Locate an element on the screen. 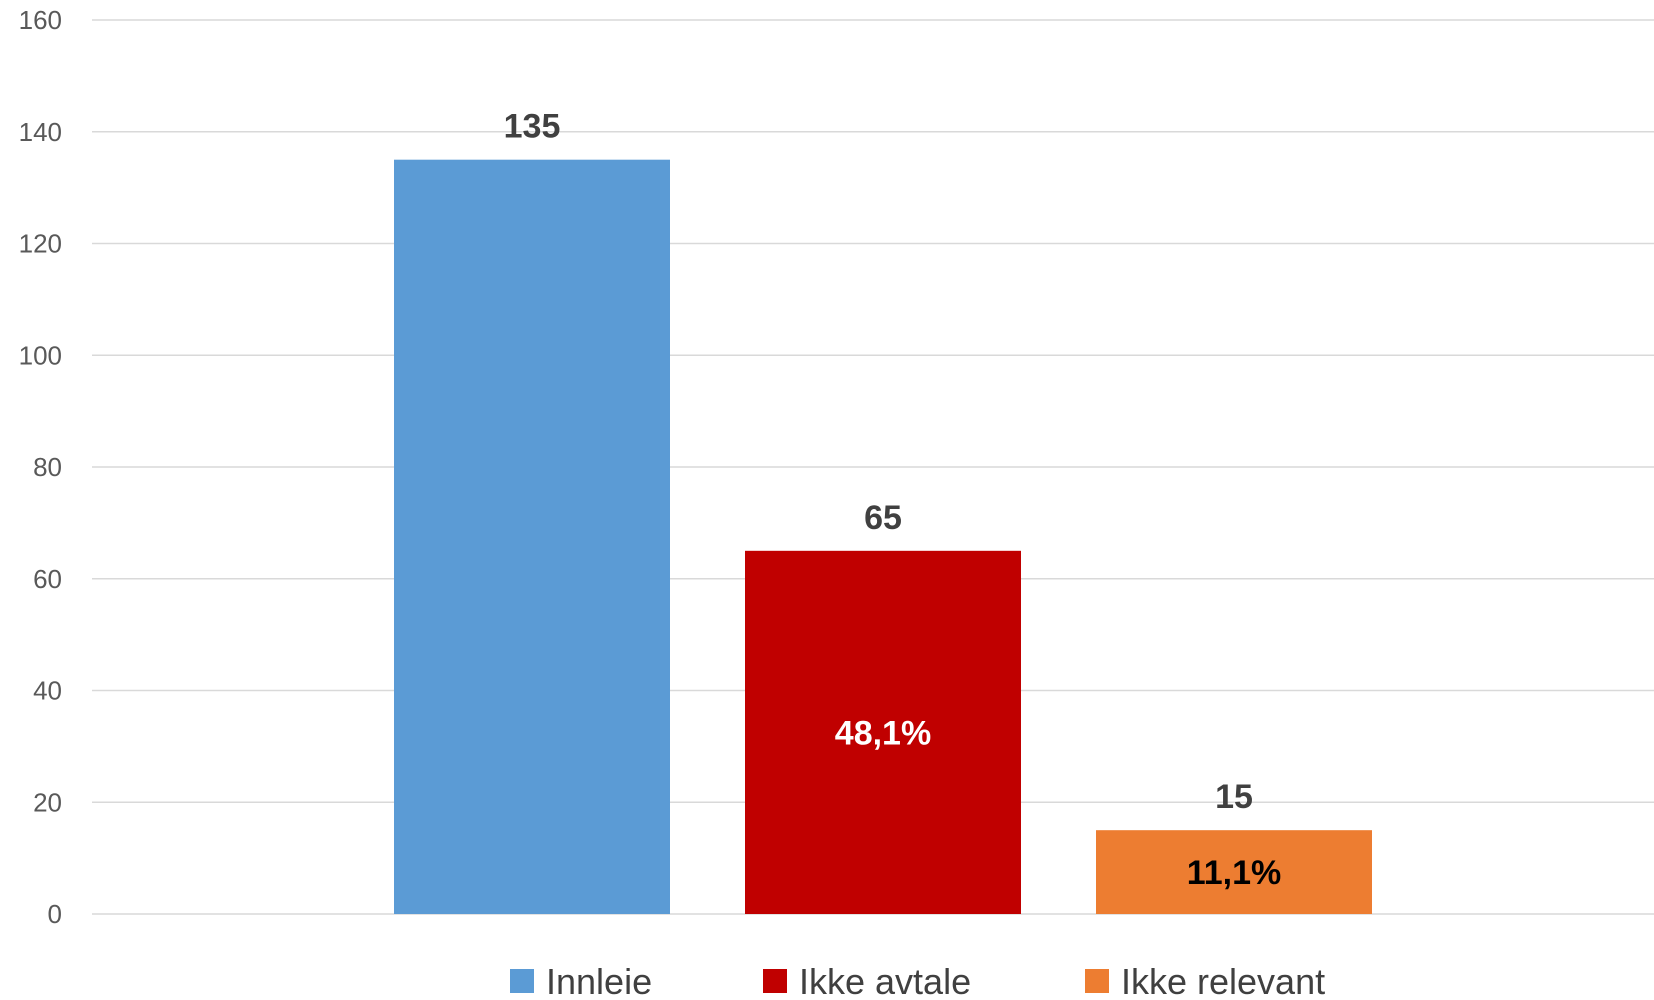 This screenshot has width=1654, height=1000. legend-item-ikke-avtale: Ikke avtale is located at coordinates (867, 980).